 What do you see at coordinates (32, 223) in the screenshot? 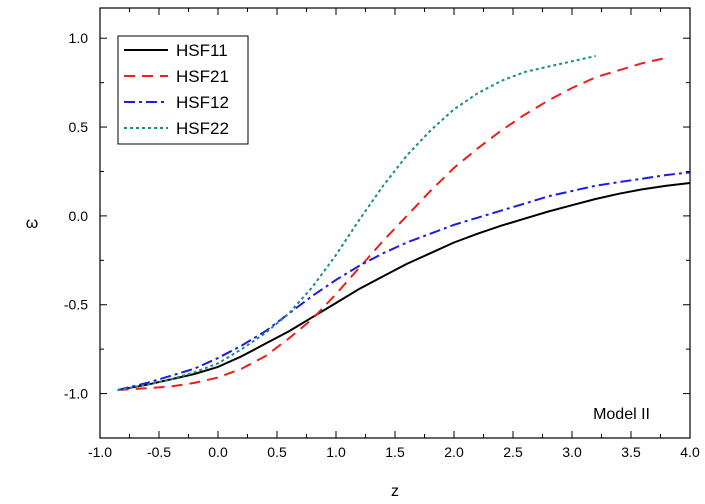
I see `y-axis-label: ω` at bounding box center [32, 223].